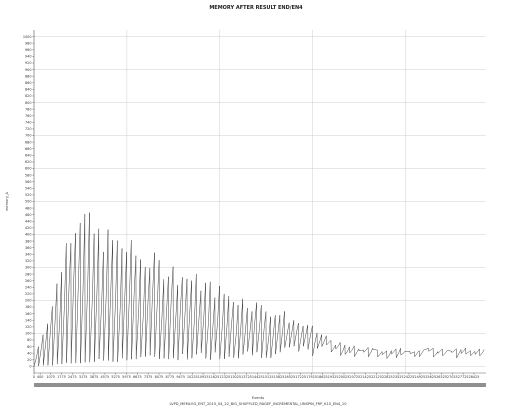  Describe the element at coordinates (28, 235) in the screenshot. I see `y-tick-label: 400` at that location.